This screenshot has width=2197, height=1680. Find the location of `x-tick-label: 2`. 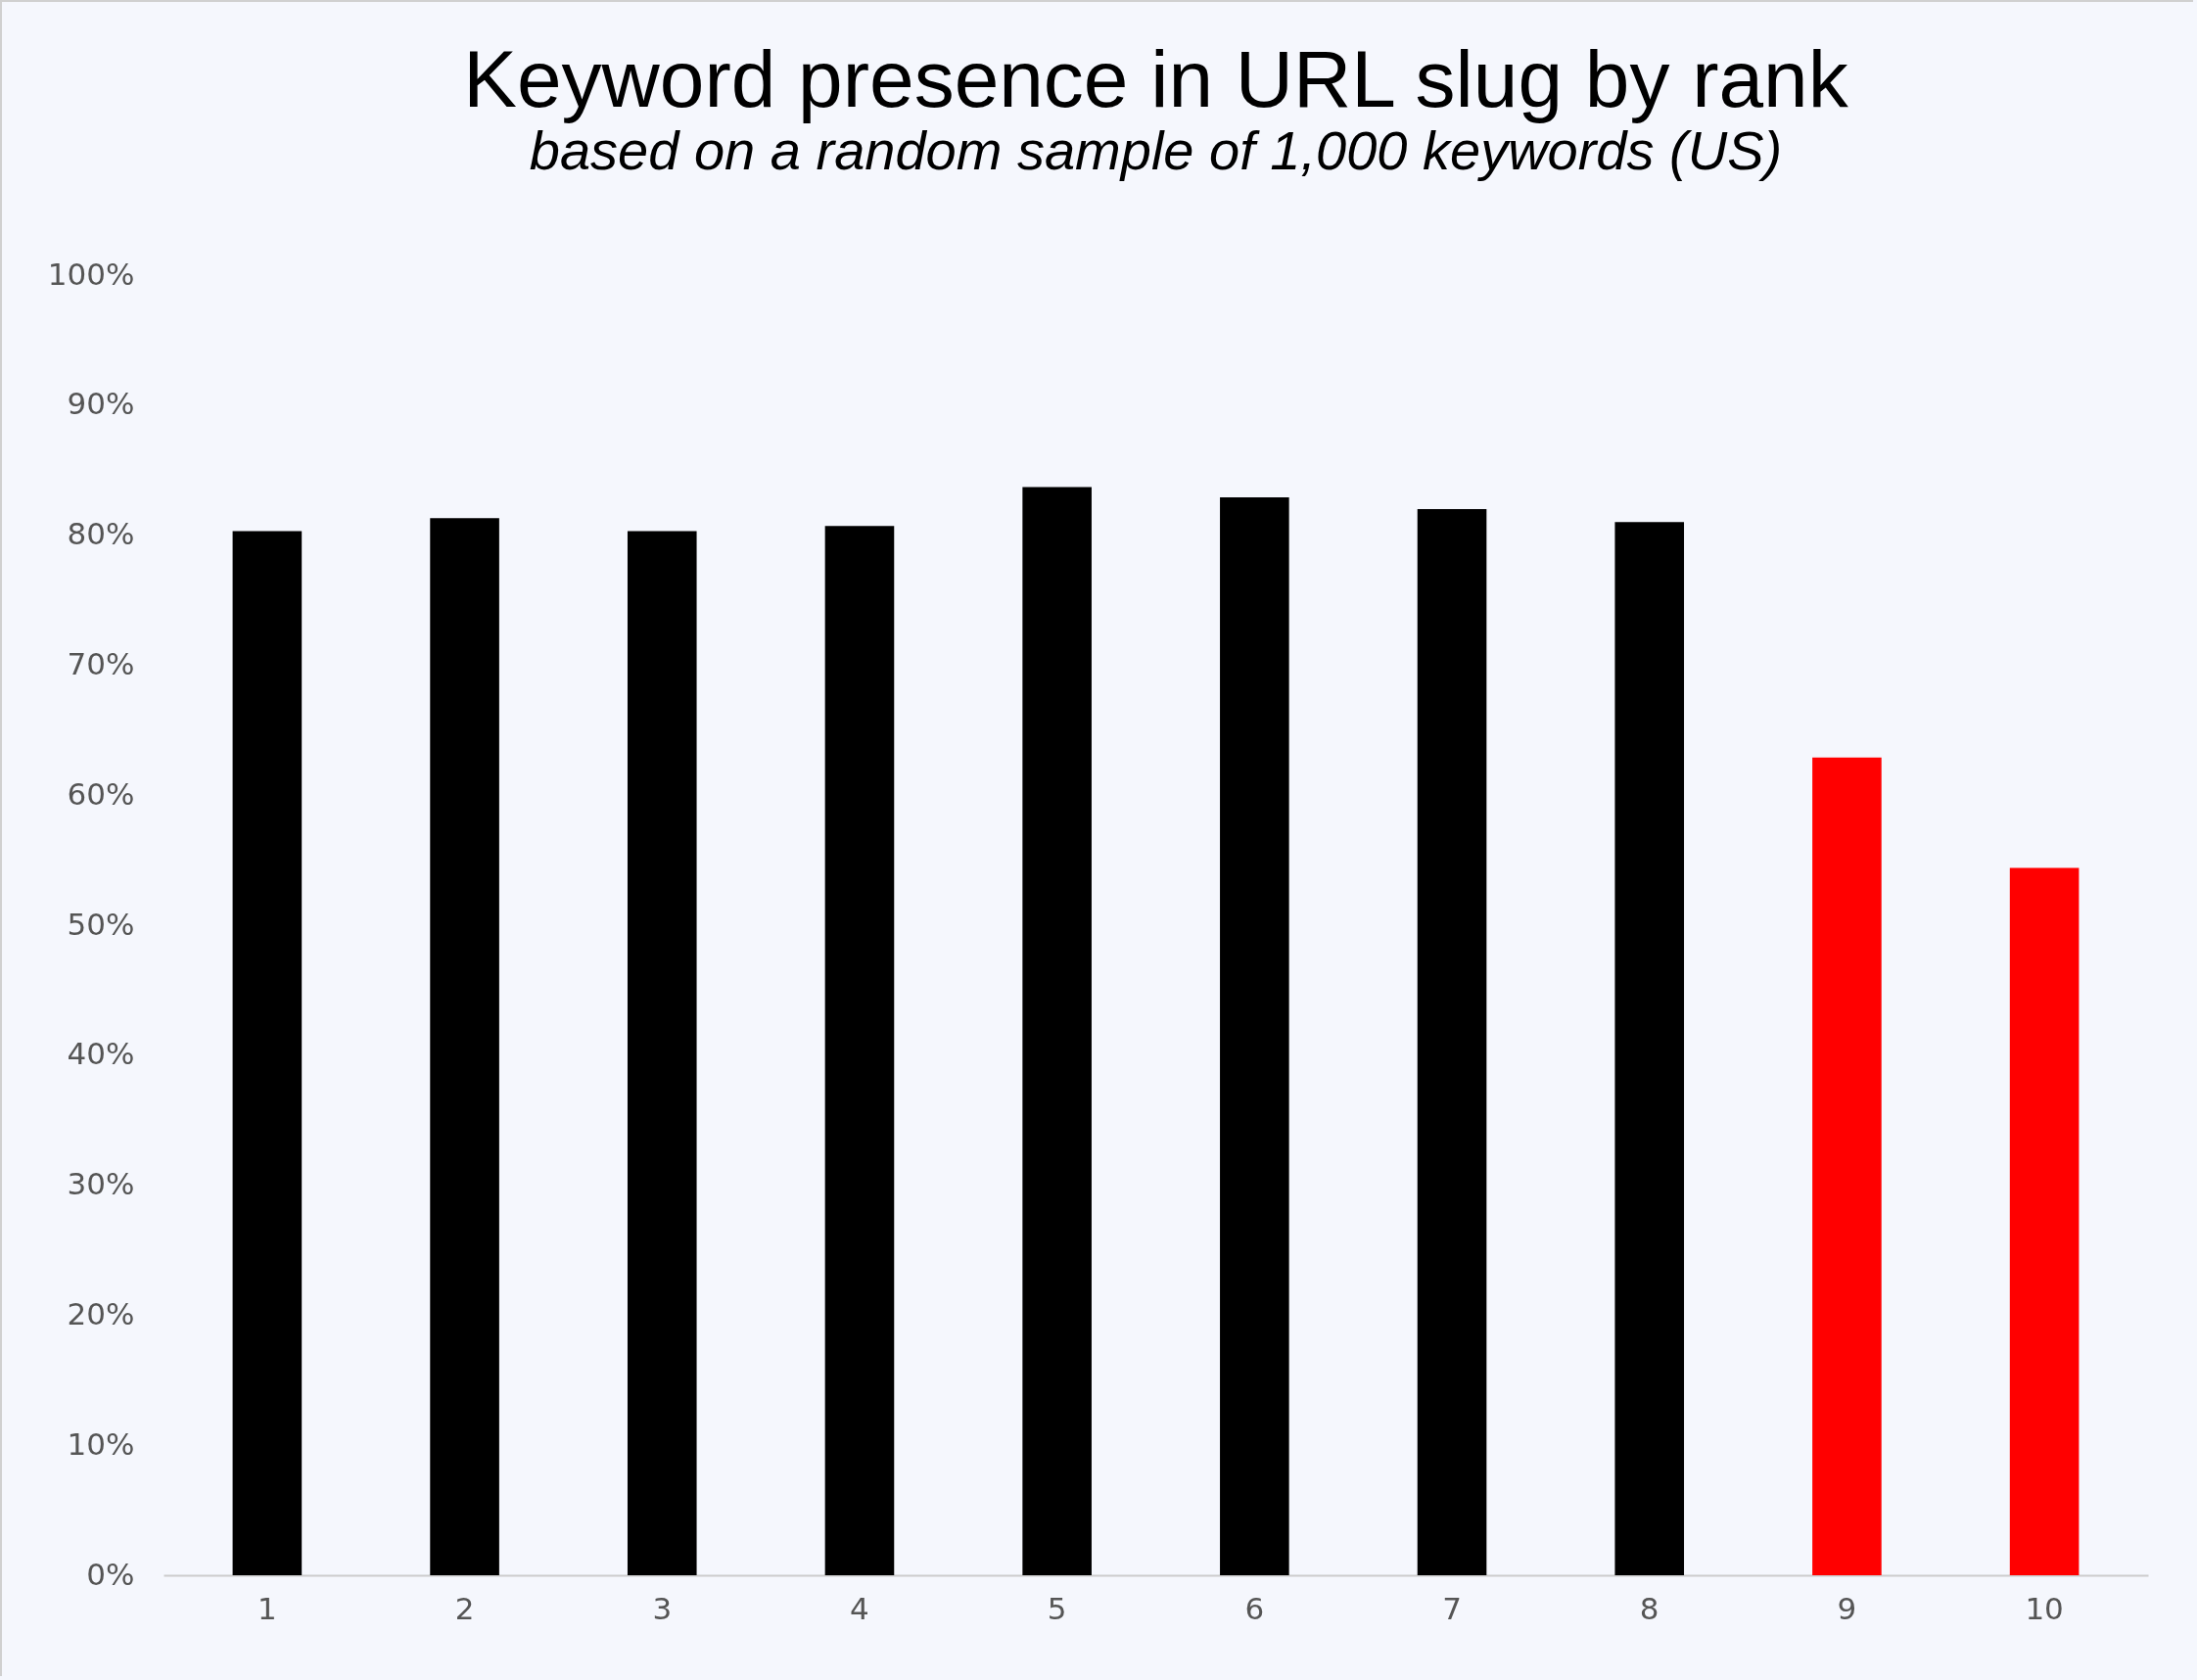

x-tick-label: 2 is located at coordinates (464, 1608).